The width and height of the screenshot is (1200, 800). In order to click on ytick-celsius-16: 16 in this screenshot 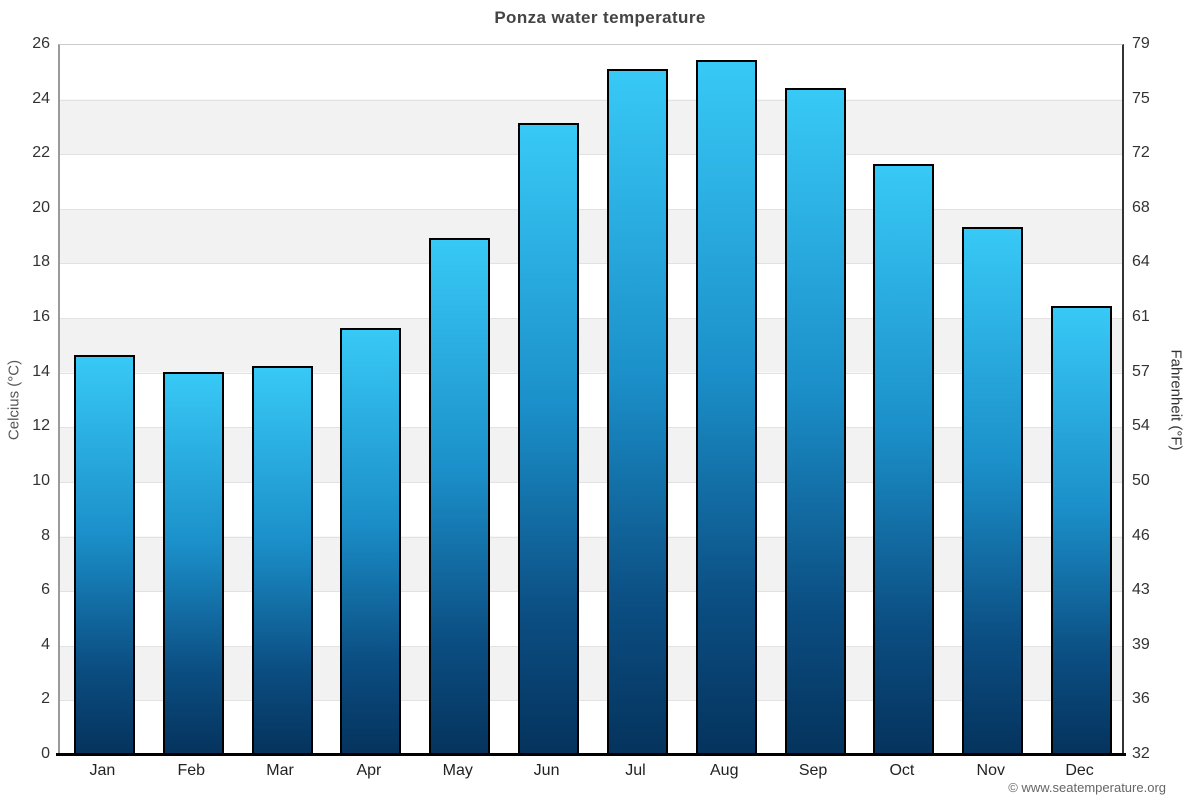, I will do `click(41, 317)`.